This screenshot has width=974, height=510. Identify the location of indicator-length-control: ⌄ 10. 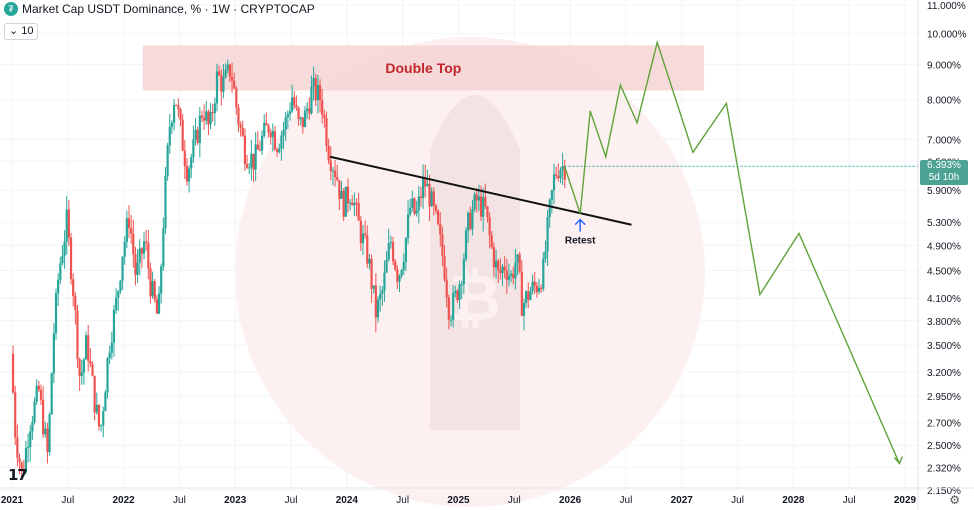
(21, 31).